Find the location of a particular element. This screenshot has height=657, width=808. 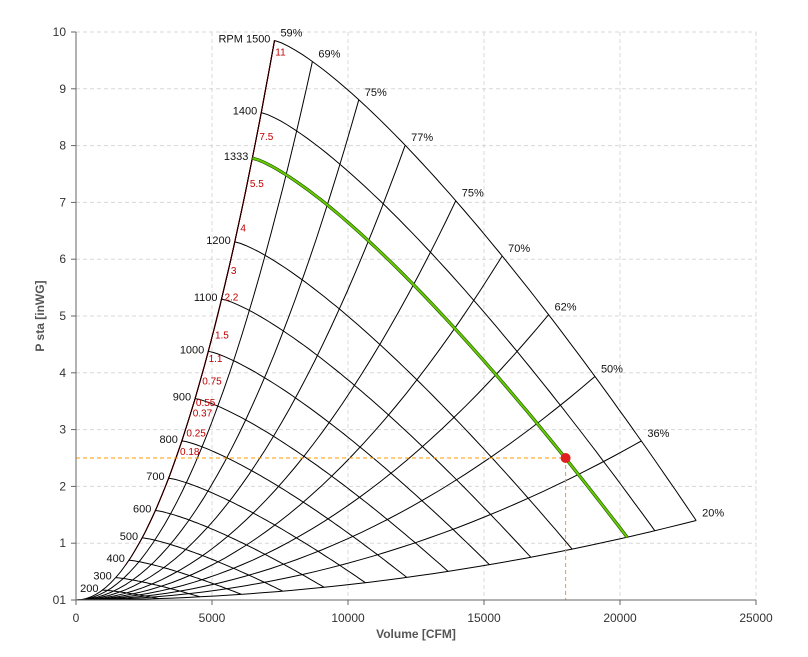

efficiency-label-2: 75% is located at coordinates (376, 93).